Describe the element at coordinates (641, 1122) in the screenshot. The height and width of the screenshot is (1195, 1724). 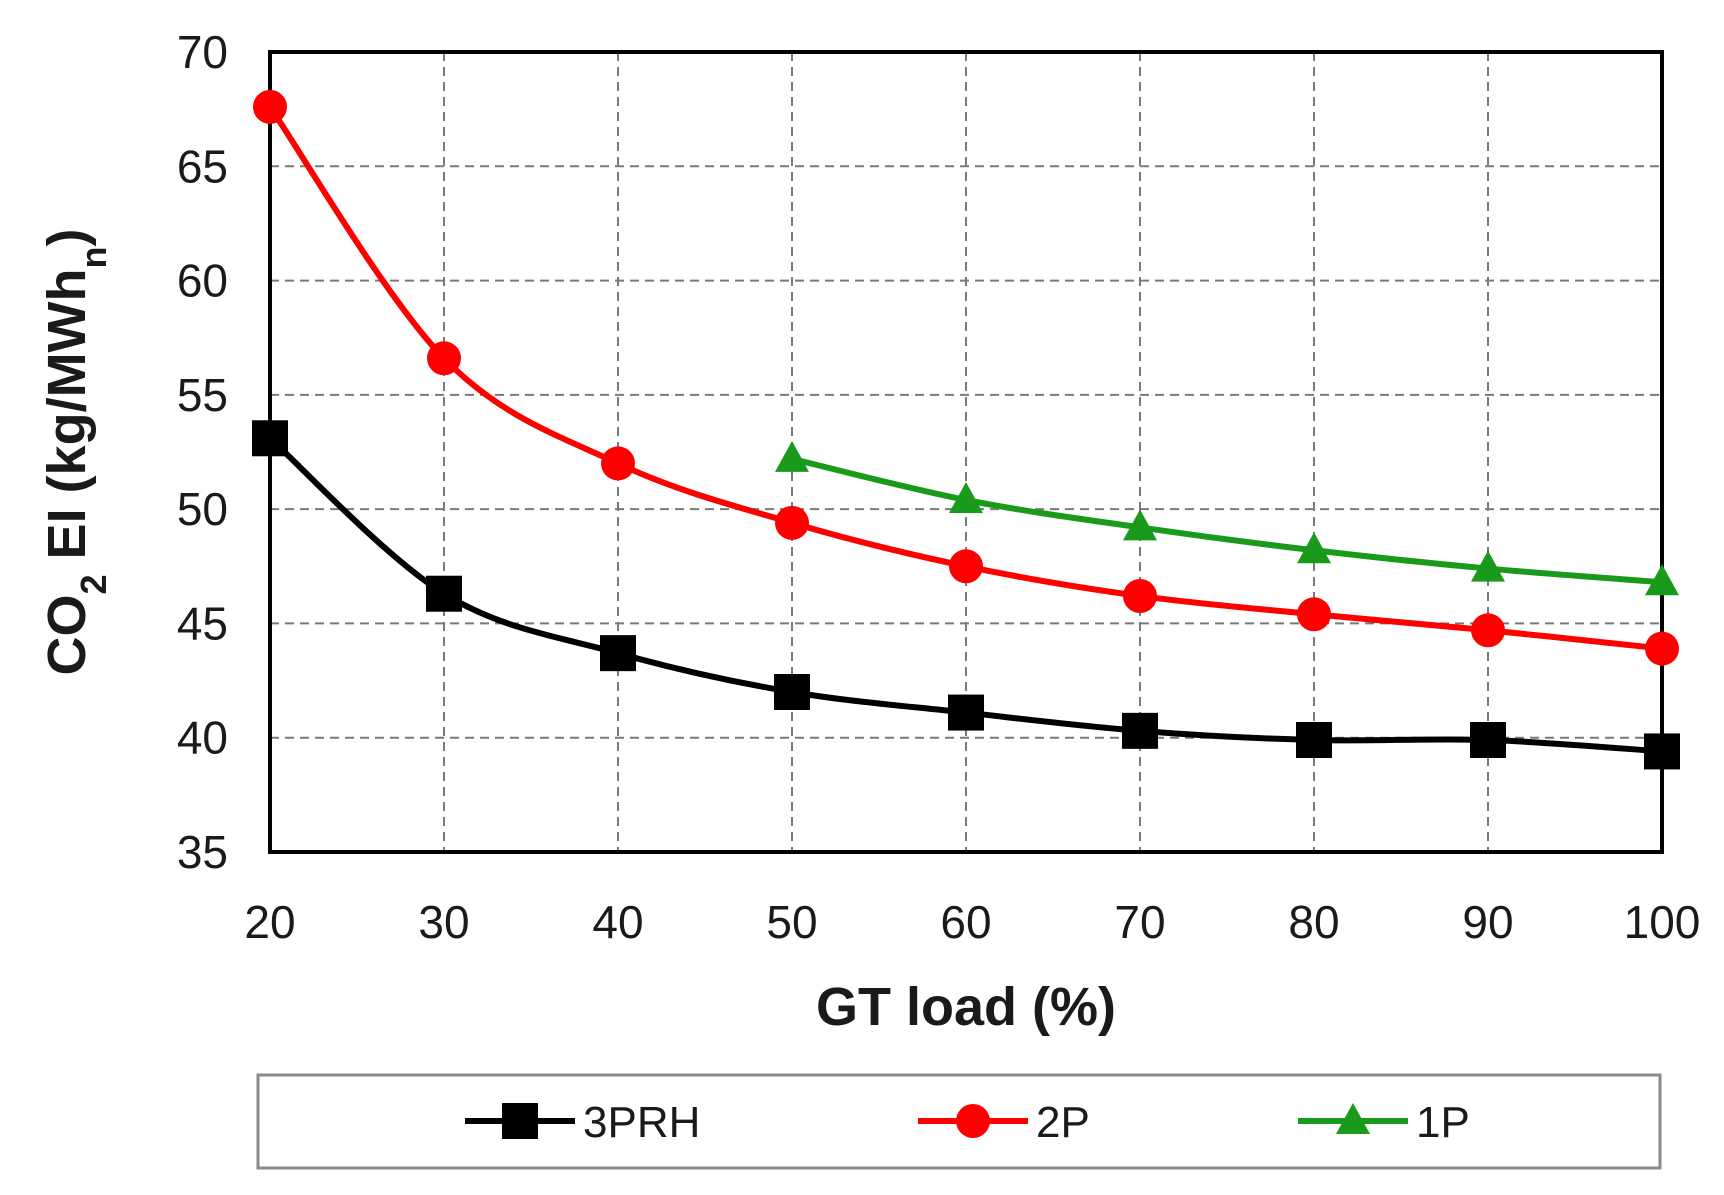
I see `legend-label-3prh: 3PRH` at that location.